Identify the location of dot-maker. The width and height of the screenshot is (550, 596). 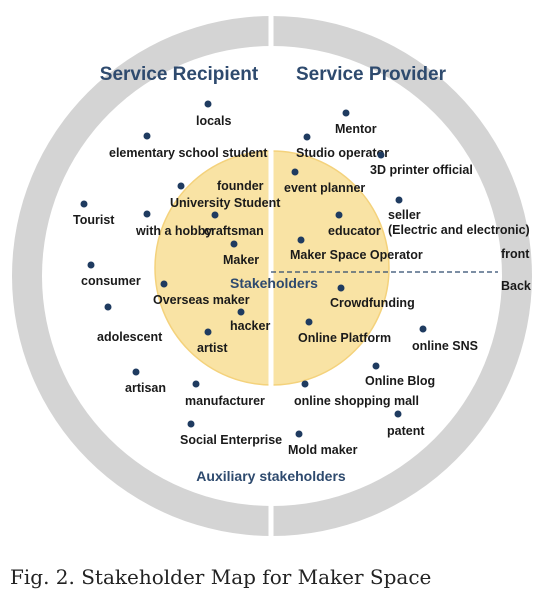
(234, 244).